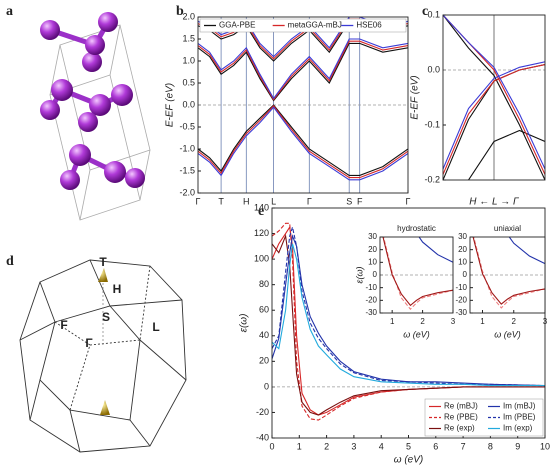 The width and height of the screenshot is (550, 476). I want to click on inset-title: uniaxial, so click(507, 228).